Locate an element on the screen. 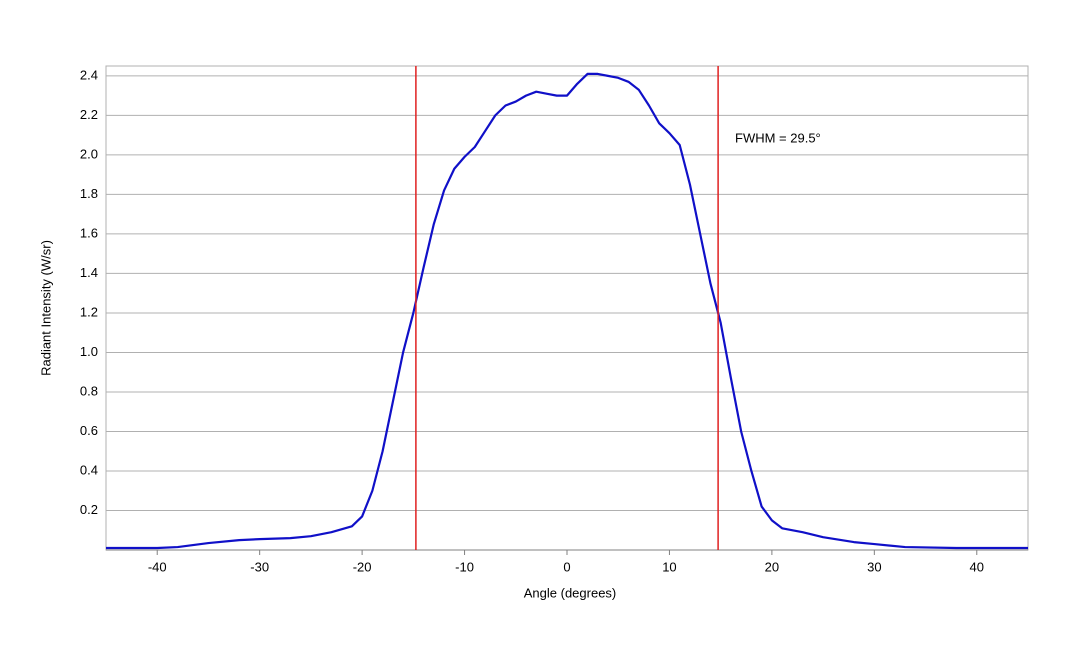 The height and width of the screenshot is (648, 1080). y-tick-label: 2.2 is located at coordinates (89, 114).